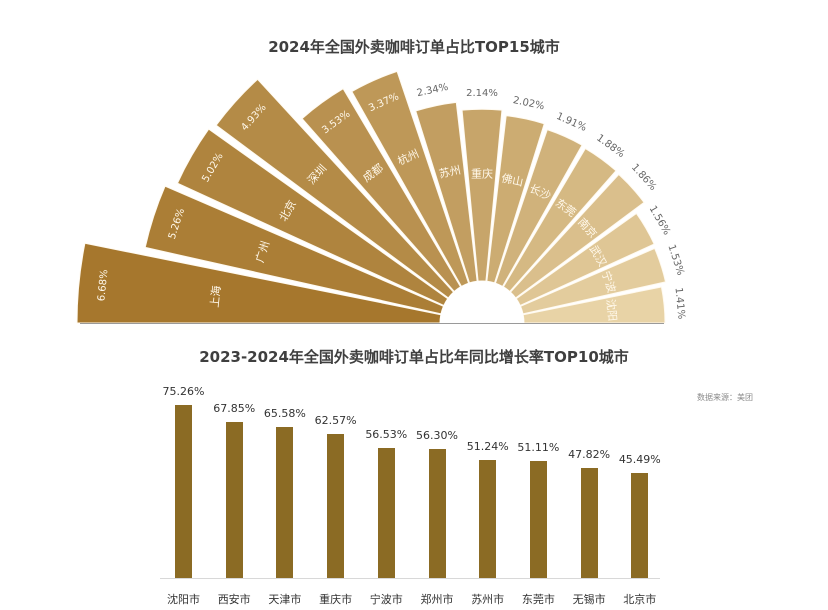  I want to click on wedge-city-label: 宁波, so click(609, 281).